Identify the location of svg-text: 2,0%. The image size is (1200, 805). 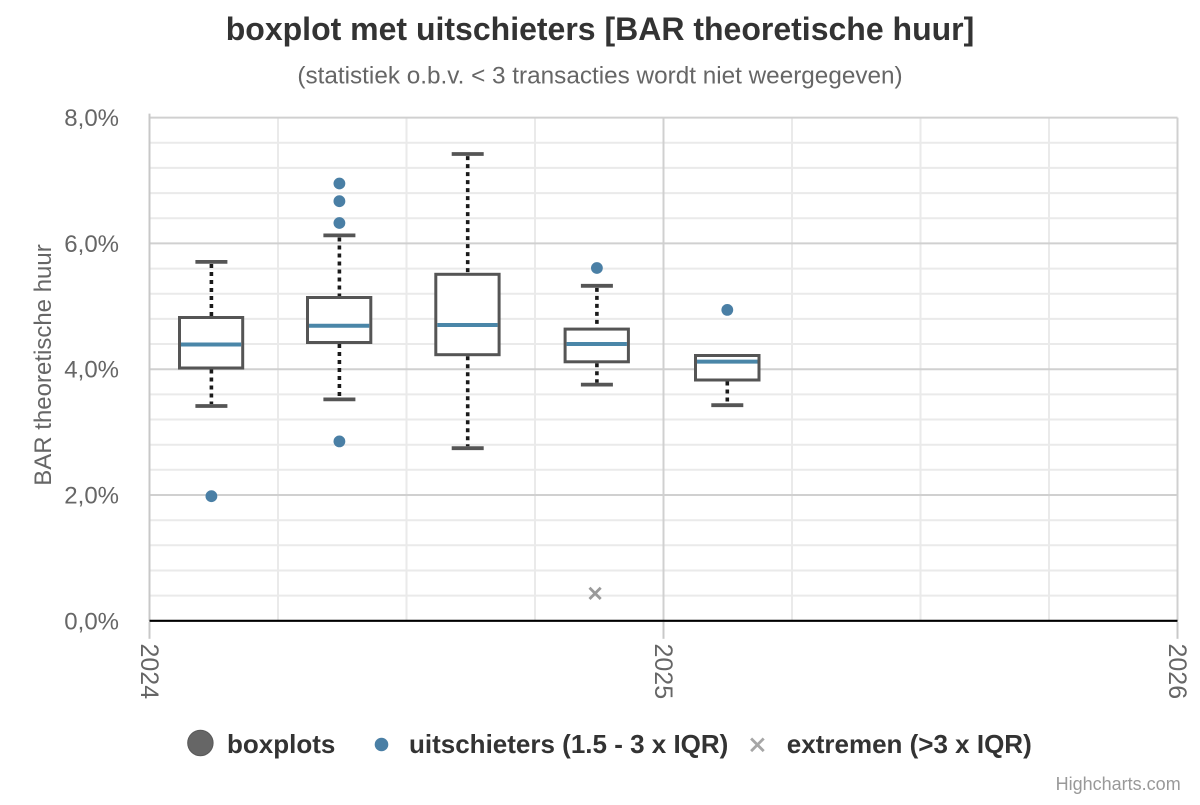
(91, 496).